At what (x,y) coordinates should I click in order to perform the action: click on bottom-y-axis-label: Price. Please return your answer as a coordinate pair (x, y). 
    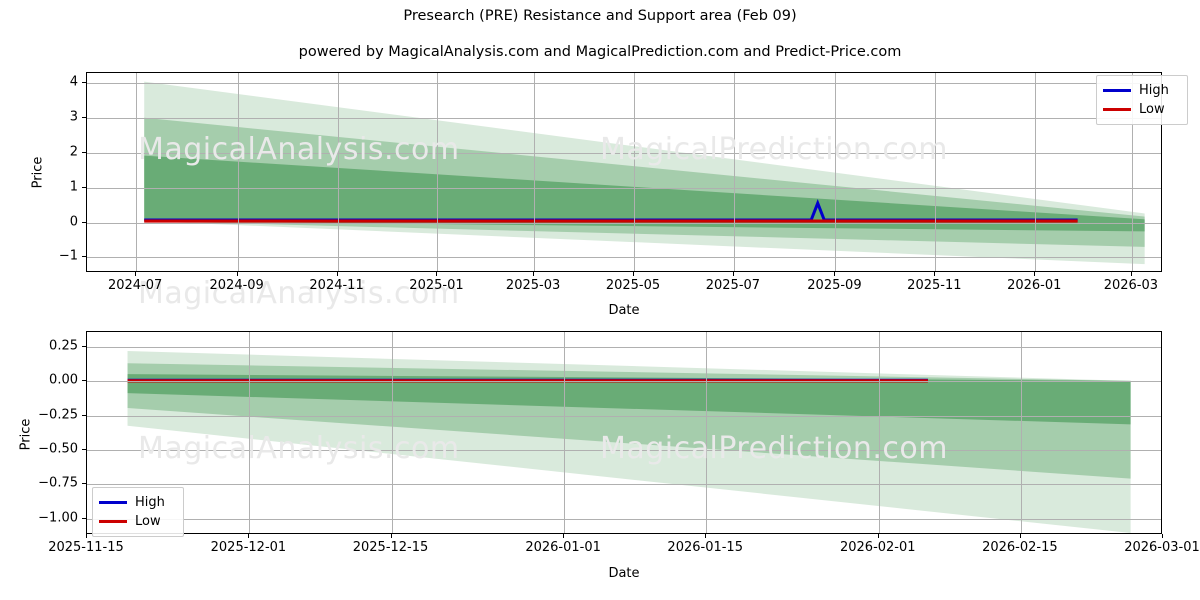
    Looking at the image, I should click on (26, 434).